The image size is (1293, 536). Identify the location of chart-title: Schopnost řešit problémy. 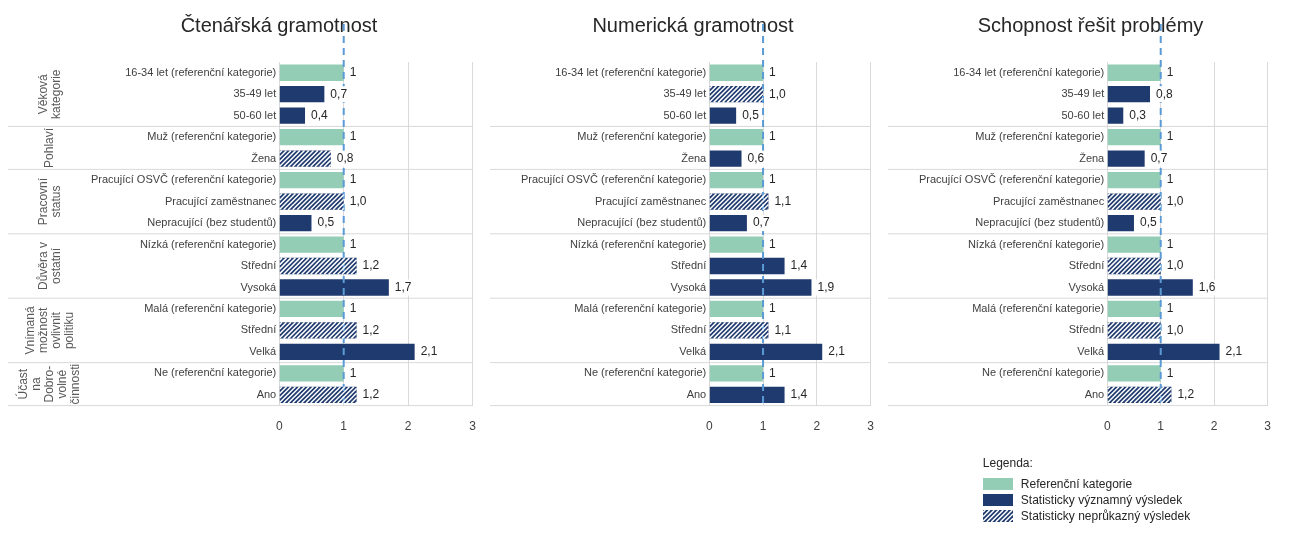
(1090, 24).